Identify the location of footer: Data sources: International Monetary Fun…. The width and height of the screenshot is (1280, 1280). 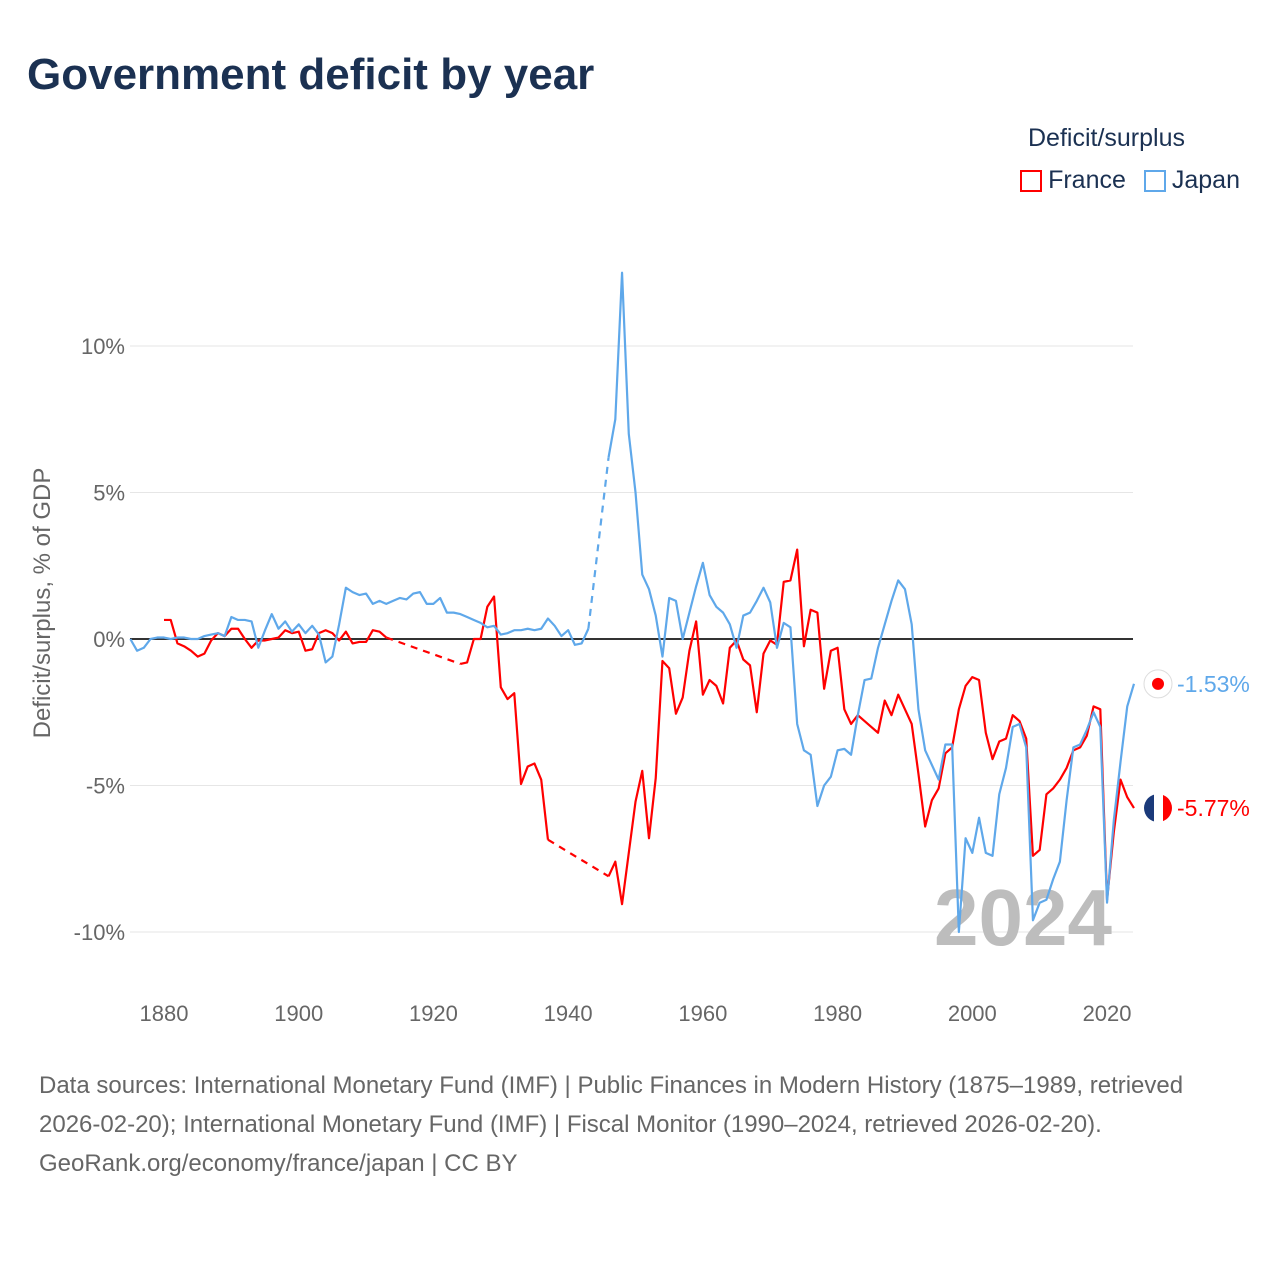
(639, 1124).